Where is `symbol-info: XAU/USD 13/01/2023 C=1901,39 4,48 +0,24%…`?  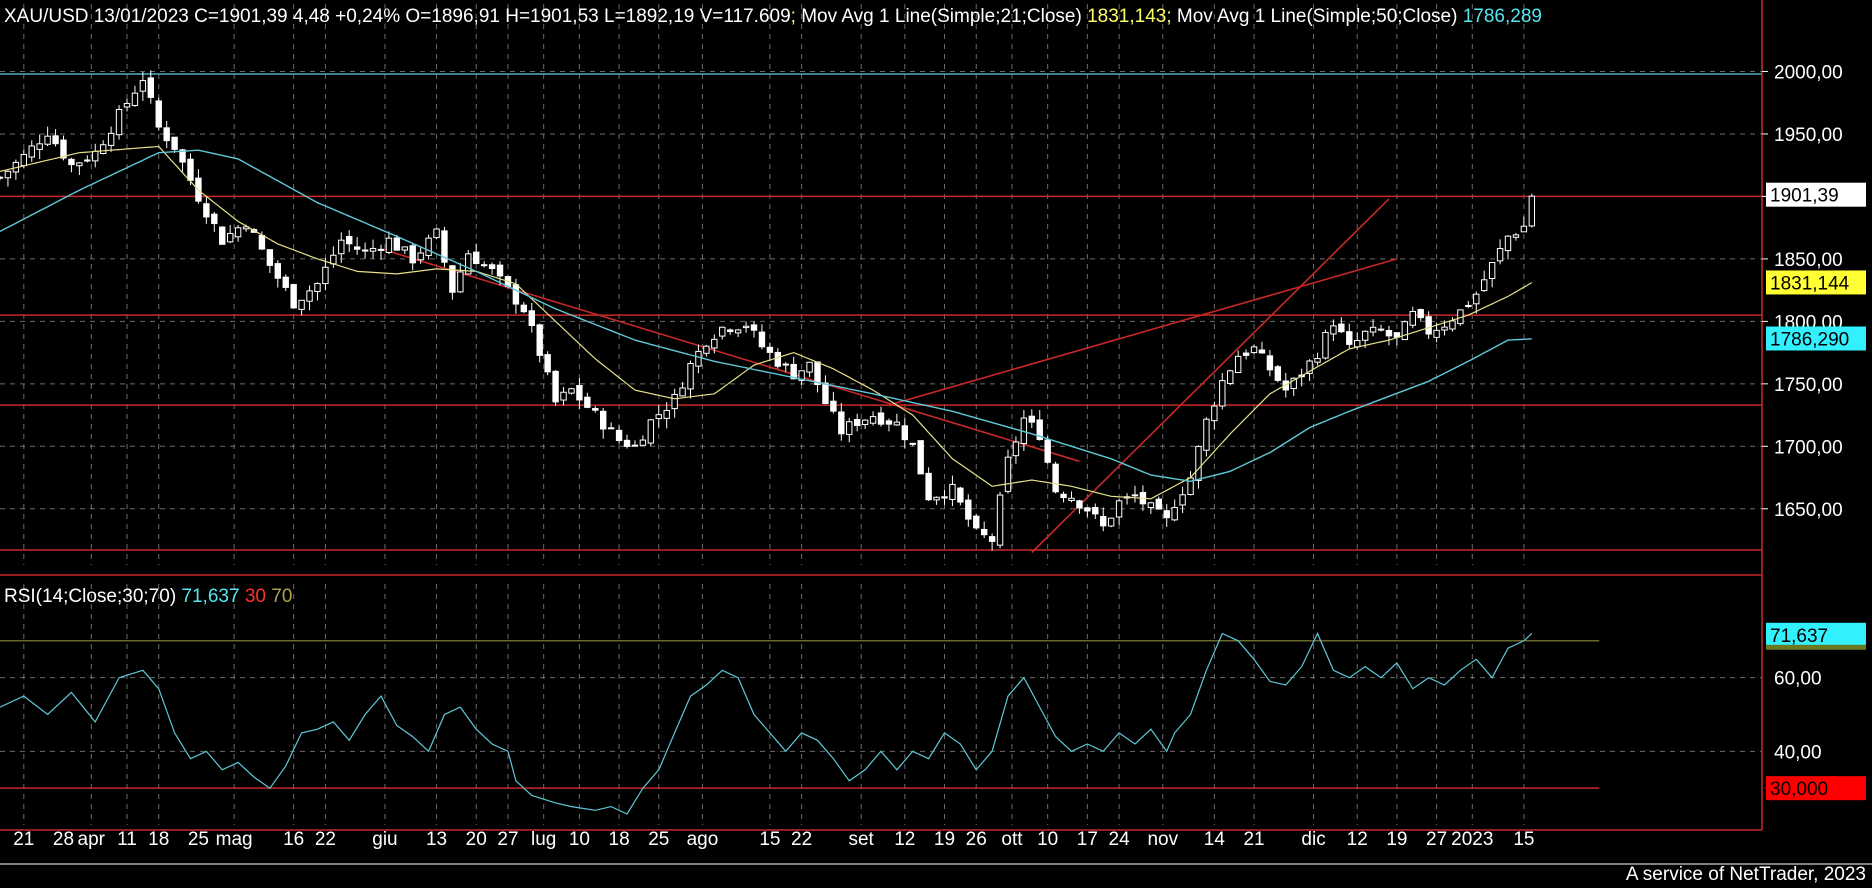 symbol-info: XAU/USD 13/01/2023 C=1901,39 4,48 +0,24%… is located at coordinates (397, 16).